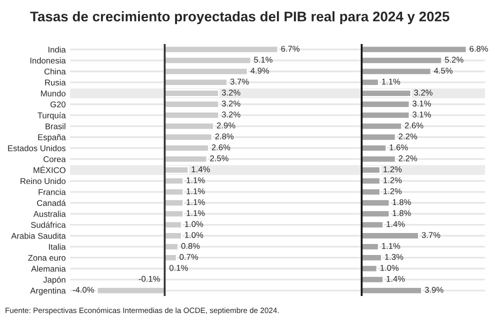 This screenshot has height=321, width=500. Describe the element at coordinates (149, 279) in the screenshot. I see `data-label: -0.1%` at that location.